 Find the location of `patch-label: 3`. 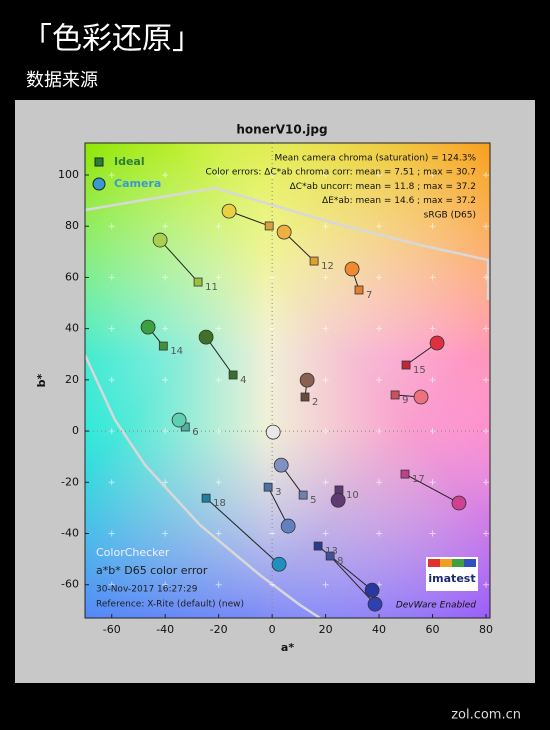

patch-label: 3 is located at coordinates (278, 492).